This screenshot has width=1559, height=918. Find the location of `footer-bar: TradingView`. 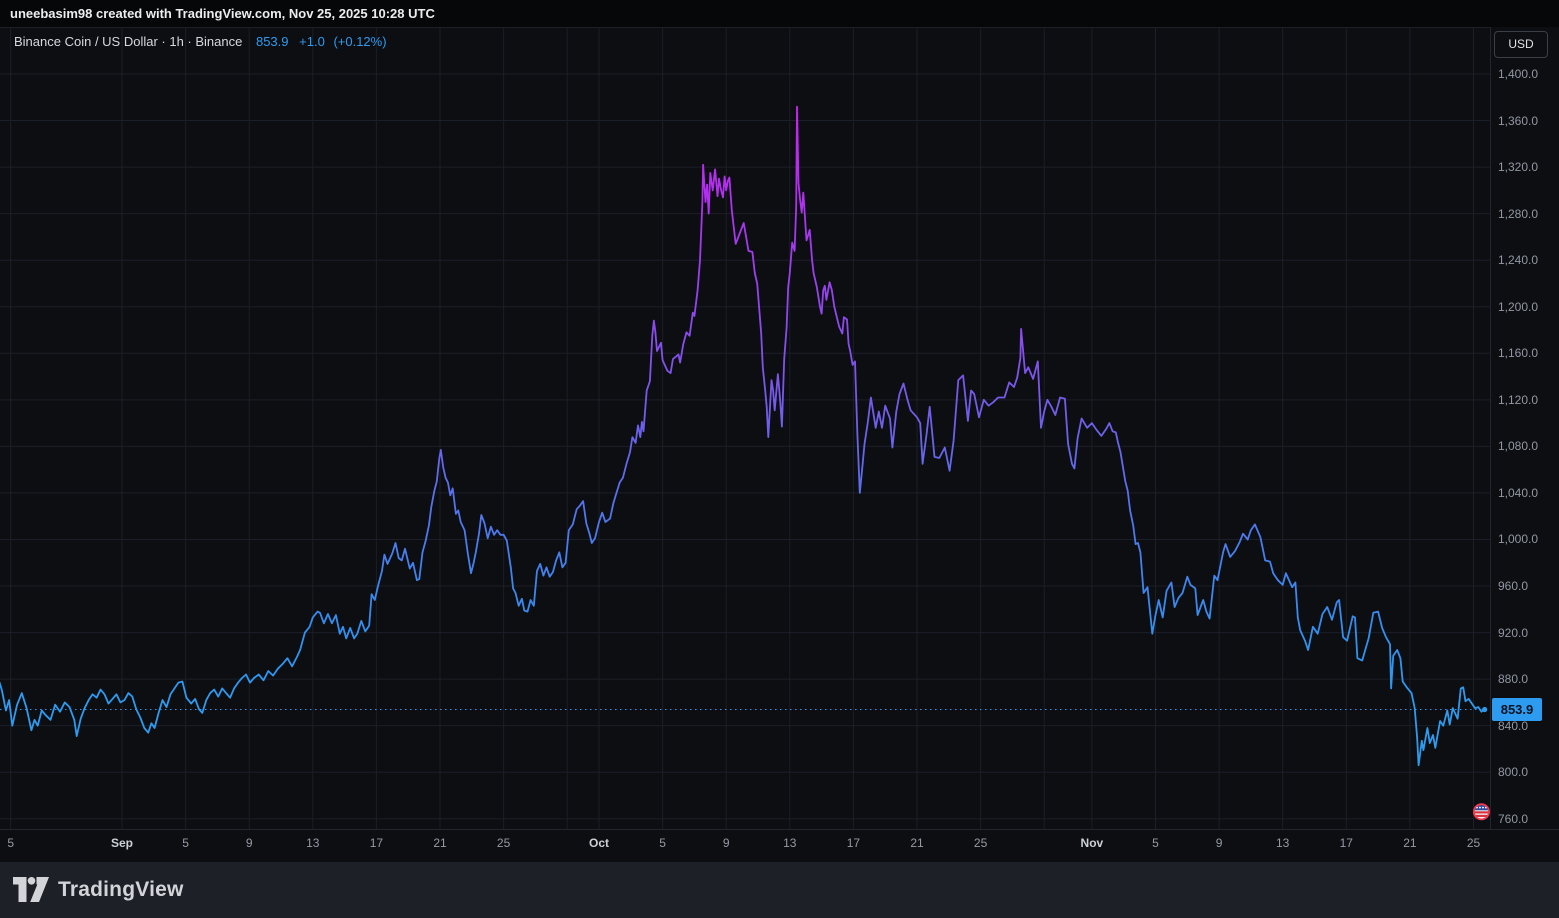

footer-bar: TradingView is located at coordinates (779, 890).